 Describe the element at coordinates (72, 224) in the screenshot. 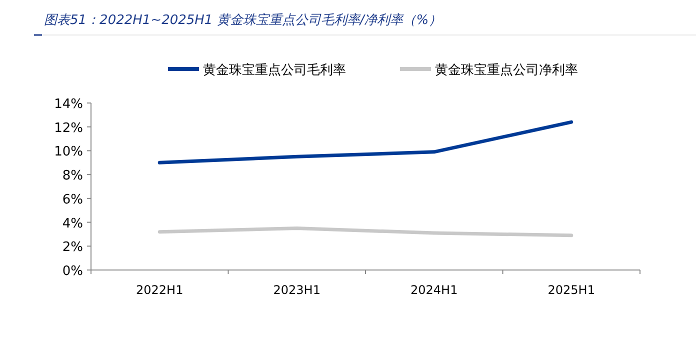

I see `y-tick-label: 4%` at that location.